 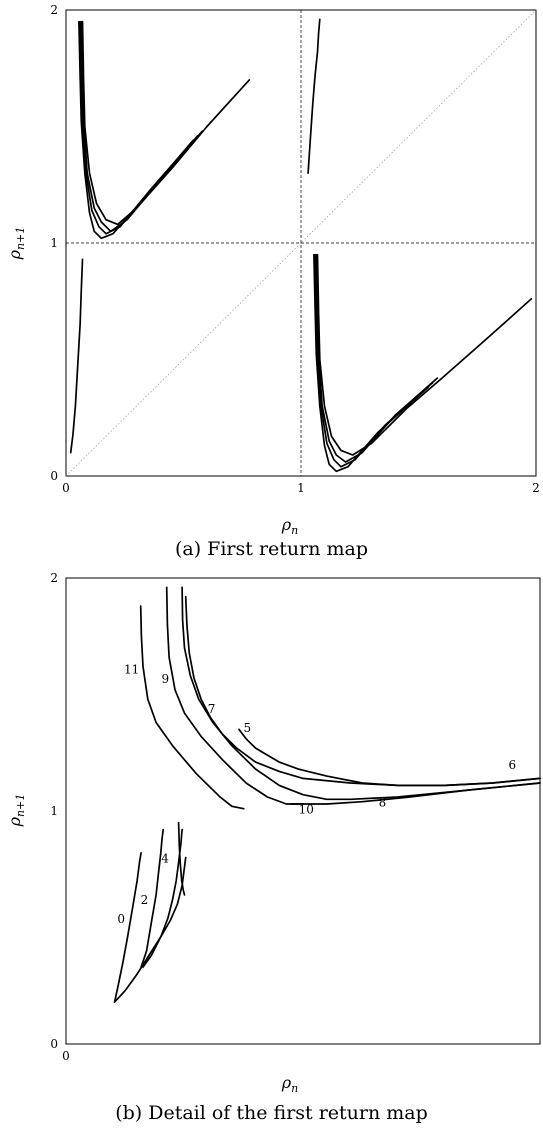 What do you see at coordinates (301, 488) in the screenshot?
I see `x-tick-label: 1` at bounding box center [301, 488].